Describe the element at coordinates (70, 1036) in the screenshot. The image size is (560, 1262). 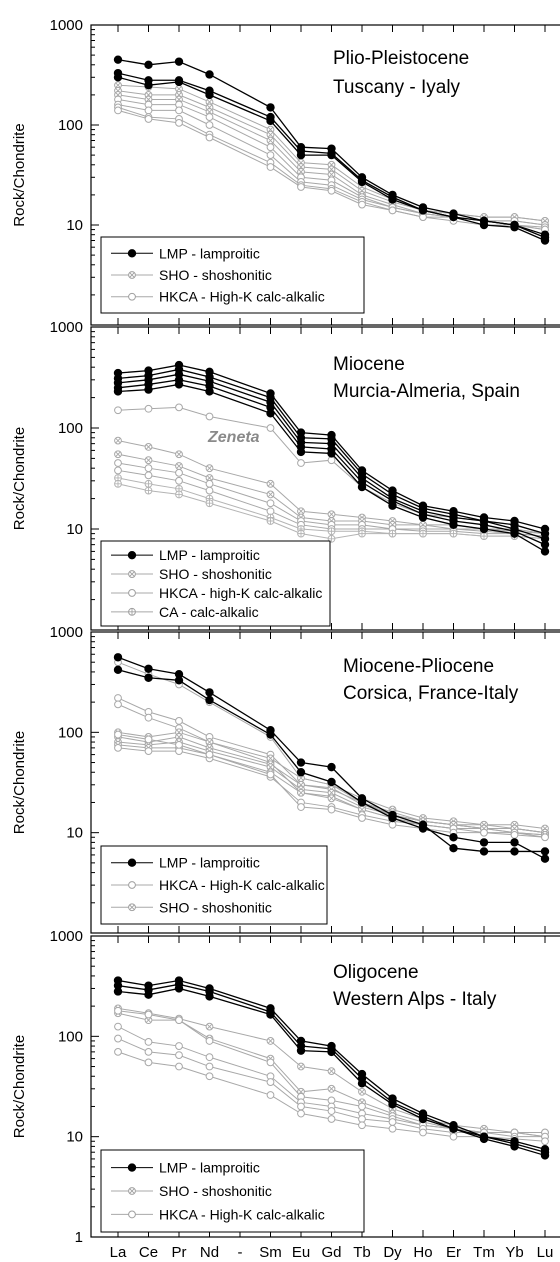
I see `y-tick-label: 100` at that location.